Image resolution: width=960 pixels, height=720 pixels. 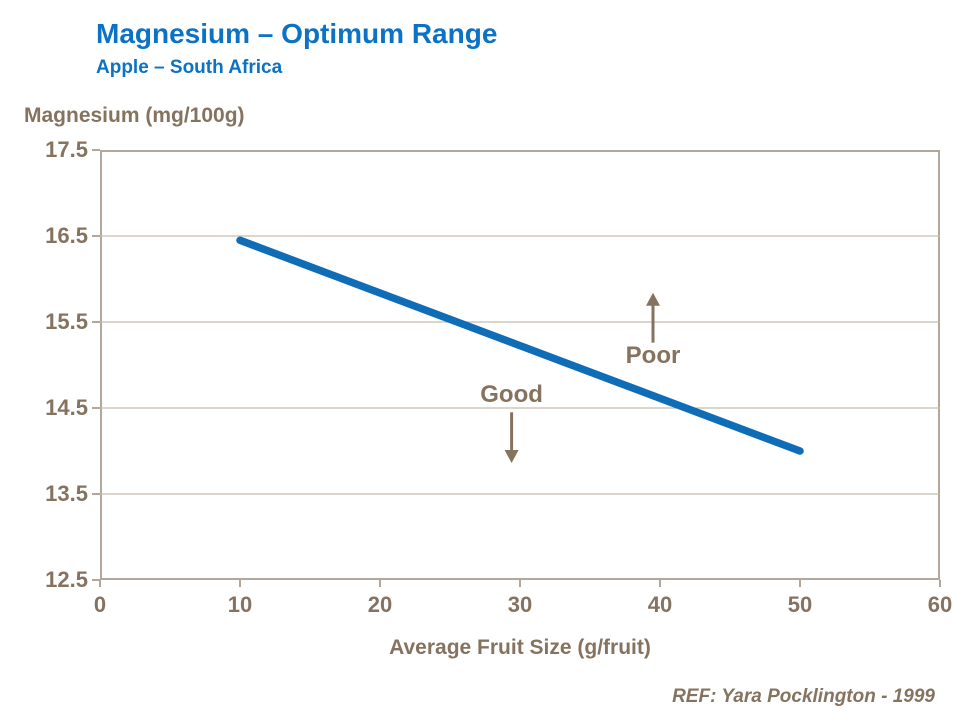 What do you see at coordinates (66, 235) in the screenshot?
I see `y-tick-label: 16.5` at bounding box center [66, 235].